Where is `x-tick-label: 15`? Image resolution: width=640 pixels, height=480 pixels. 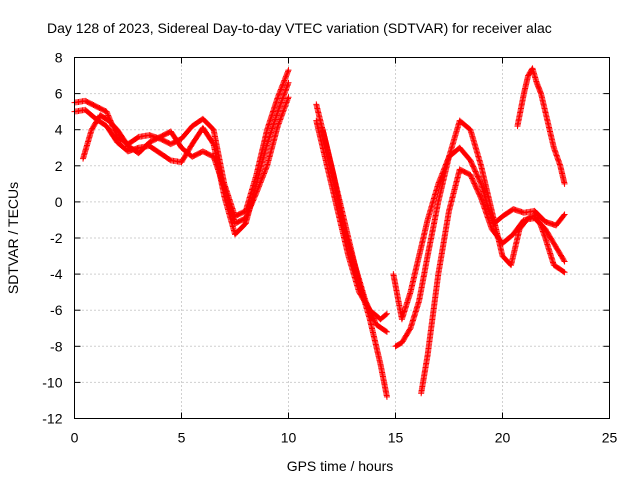
x-tick-label: 15 is located at coordinates (396, 438).